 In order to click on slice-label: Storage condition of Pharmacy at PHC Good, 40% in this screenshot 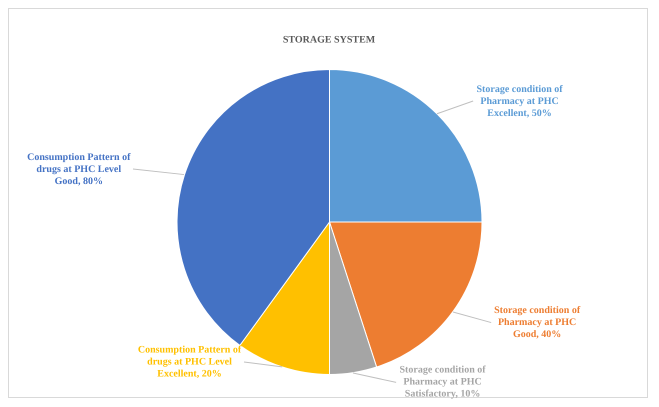, I will do `click(537, 322)`.